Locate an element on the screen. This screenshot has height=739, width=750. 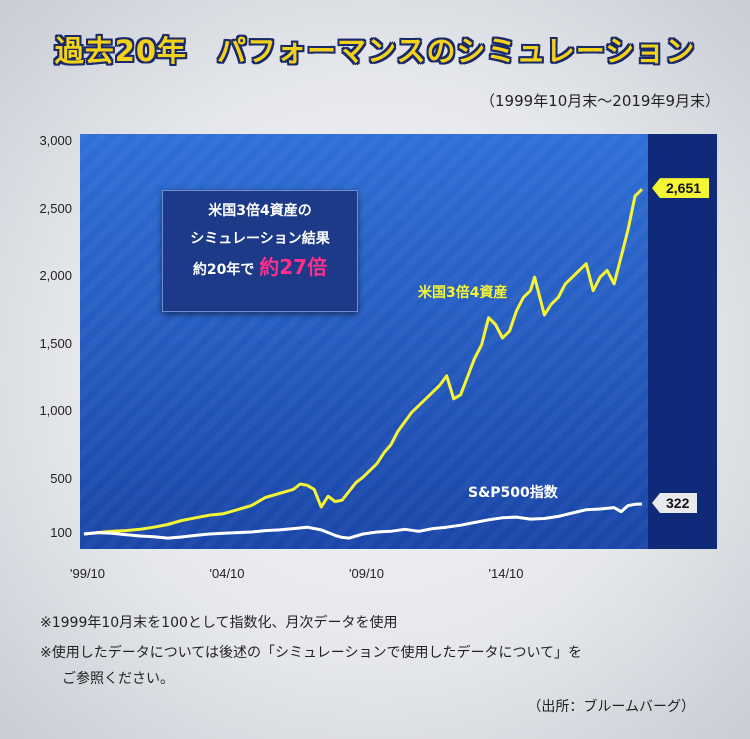
y-tick-label: 3,000 is located at coordinates (55, 140).